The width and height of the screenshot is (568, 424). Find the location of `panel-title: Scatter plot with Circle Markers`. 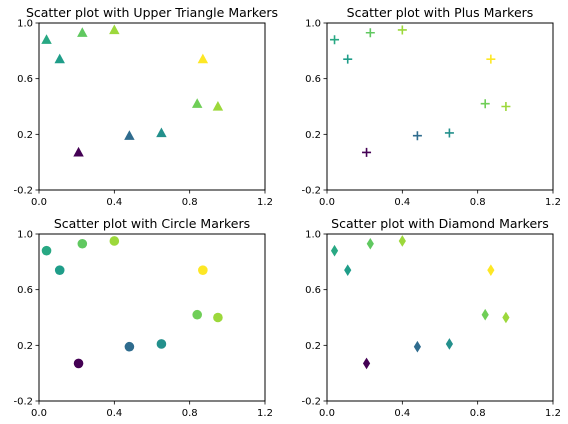

panel-title: Scatter plot with Circle Markers is located at coordinates (152, 223).